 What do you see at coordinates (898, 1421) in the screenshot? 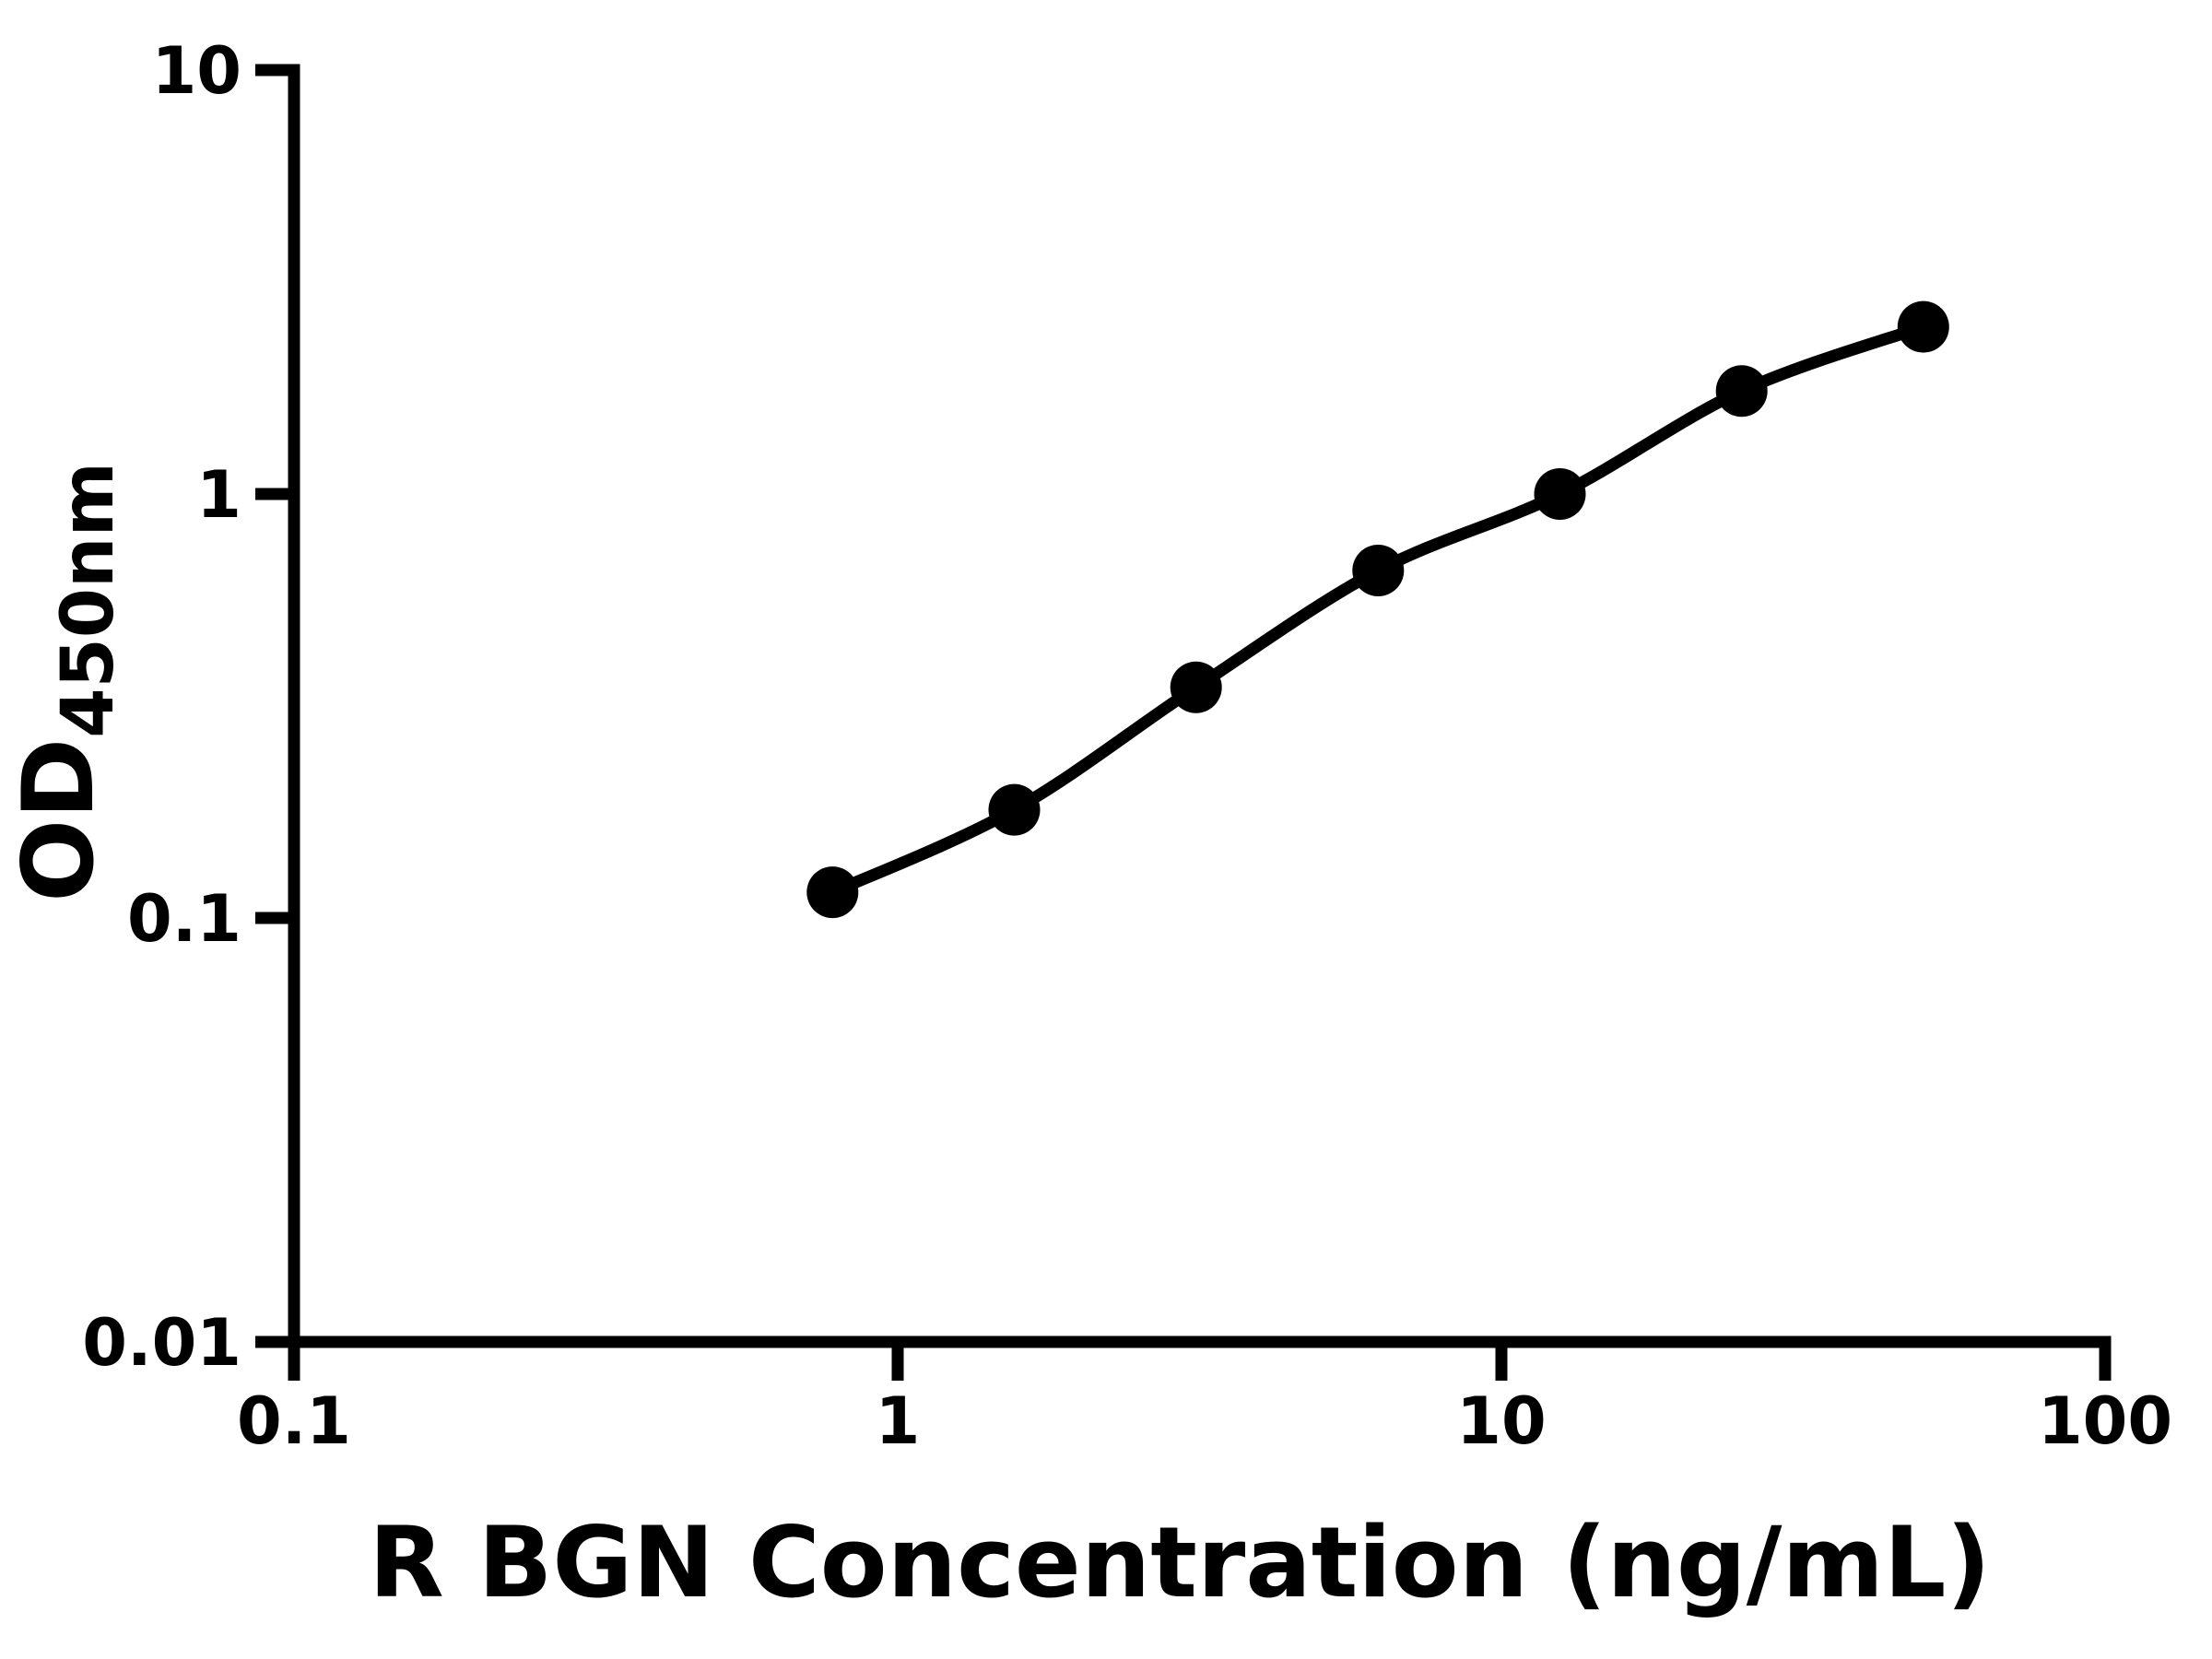
I see `x-tick-label: 1` at bounding box center [898, 1421].